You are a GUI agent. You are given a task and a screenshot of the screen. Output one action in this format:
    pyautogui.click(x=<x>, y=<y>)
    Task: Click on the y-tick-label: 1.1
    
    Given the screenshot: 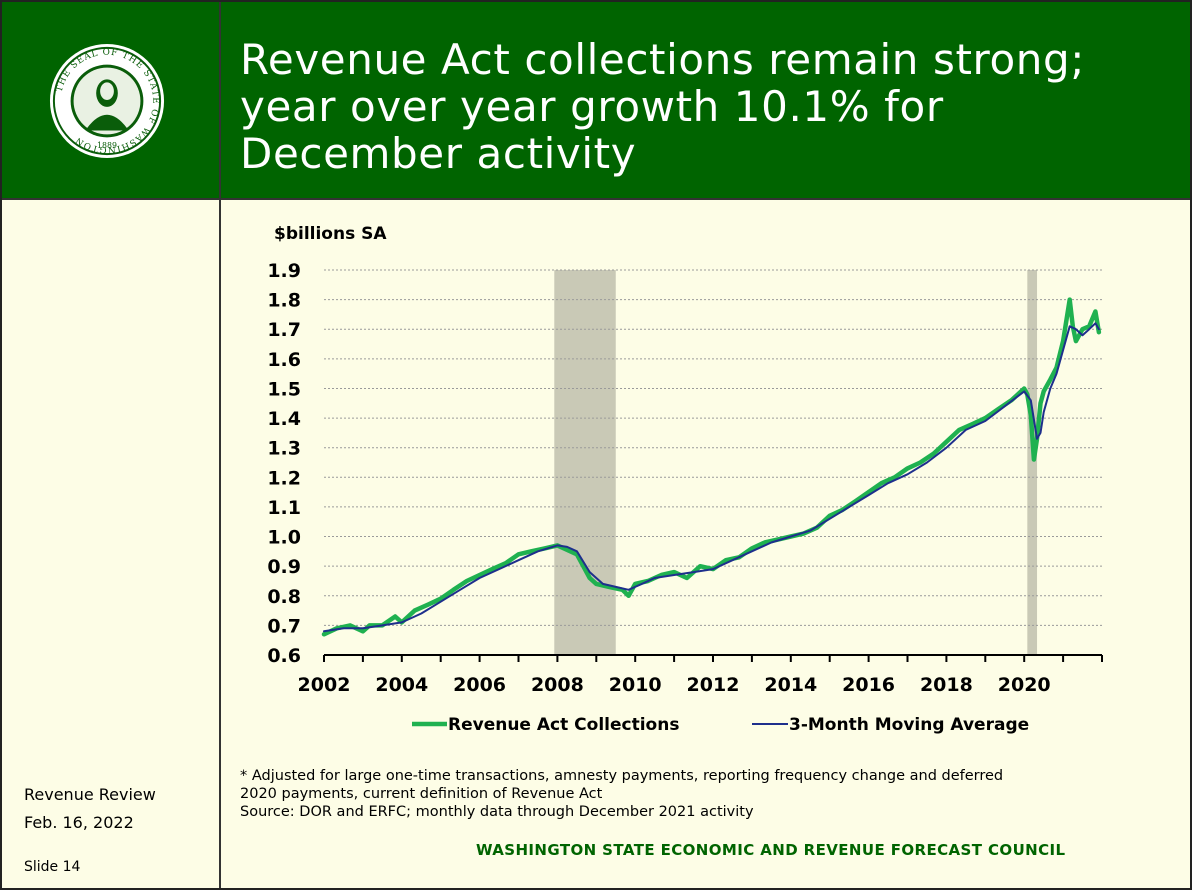 What is the action you would take?
    pyautogui.click(x=284, y=508)
    